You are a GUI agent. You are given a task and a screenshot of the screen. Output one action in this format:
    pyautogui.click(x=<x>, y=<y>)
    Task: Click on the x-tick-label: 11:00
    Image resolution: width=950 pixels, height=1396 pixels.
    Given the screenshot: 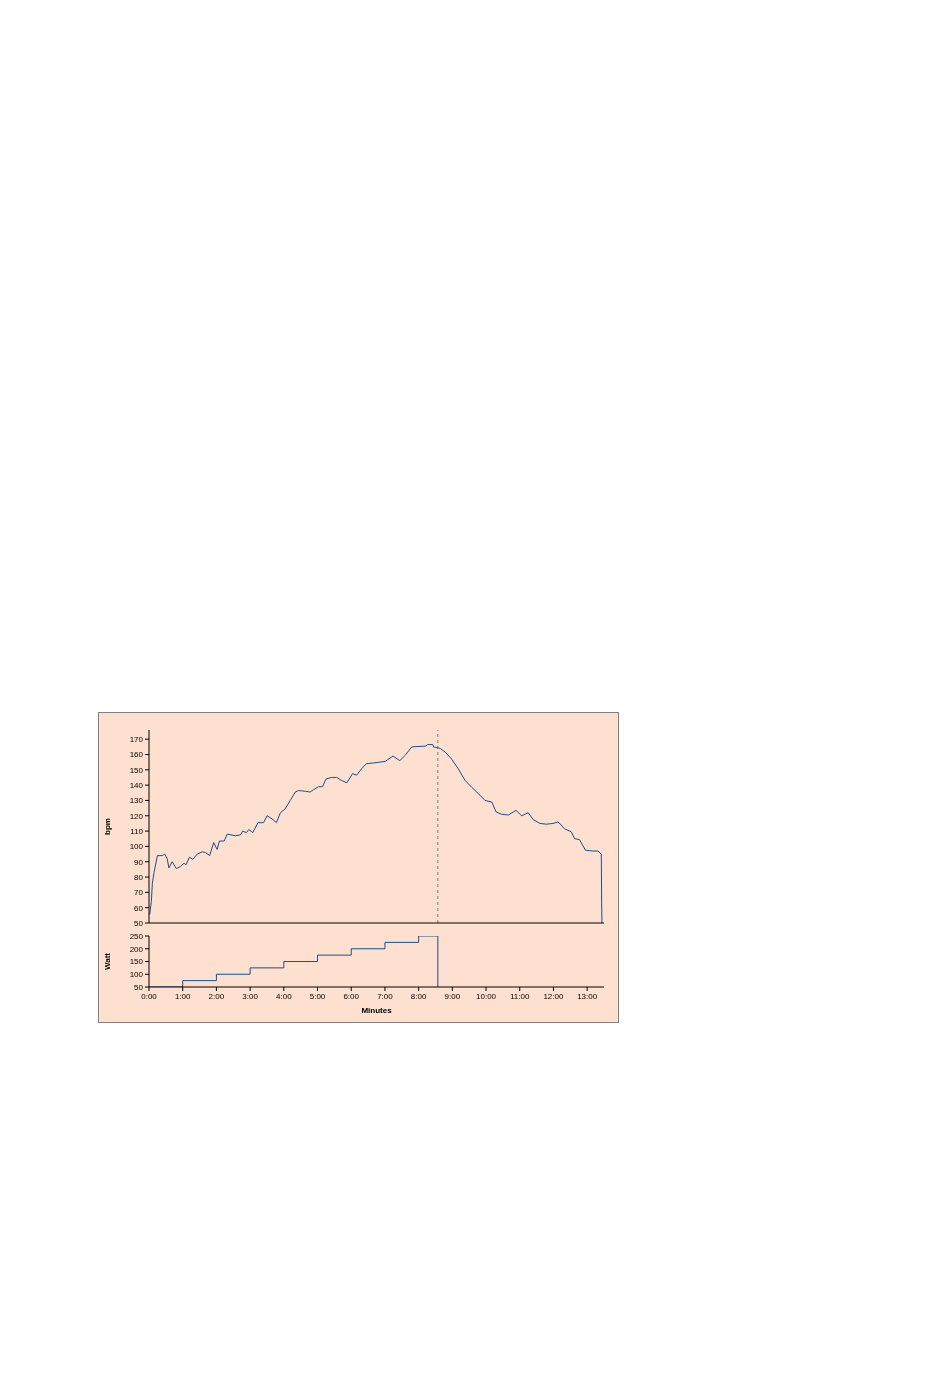 What is the action you would take?
    pyautogui.click(x=520, y=996)
    